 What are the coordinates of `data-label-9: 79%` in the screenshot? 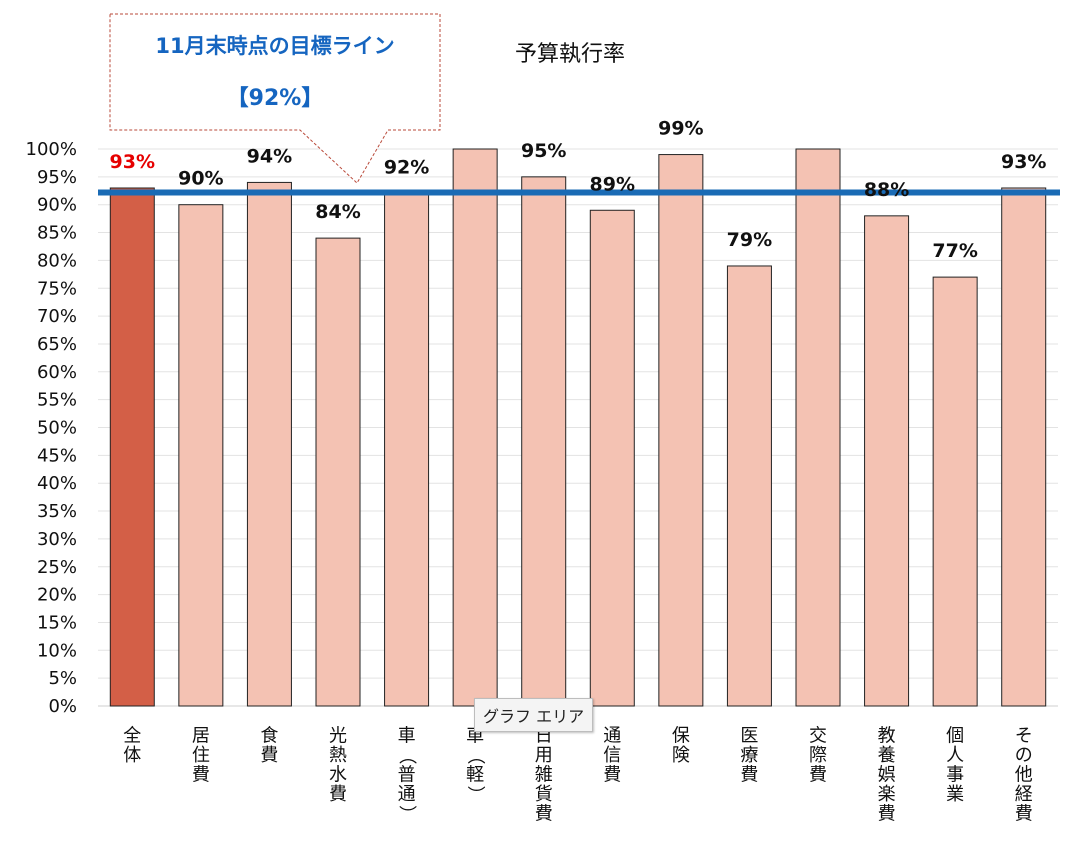 It's located at (749, 240).